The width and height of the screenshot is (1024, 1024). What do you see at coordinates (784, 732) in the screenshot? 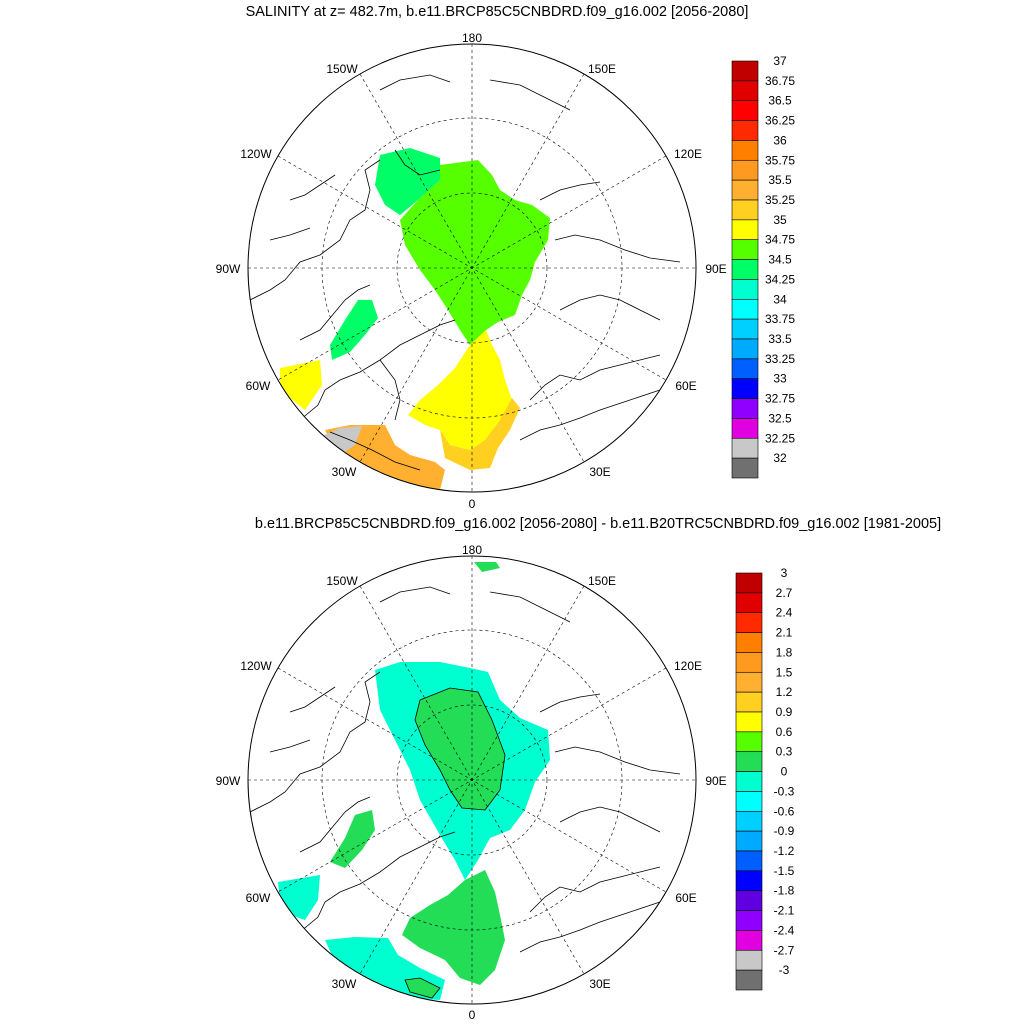
I see `colorbar-tick-label: 0.6` at bounding box center [784, 732].